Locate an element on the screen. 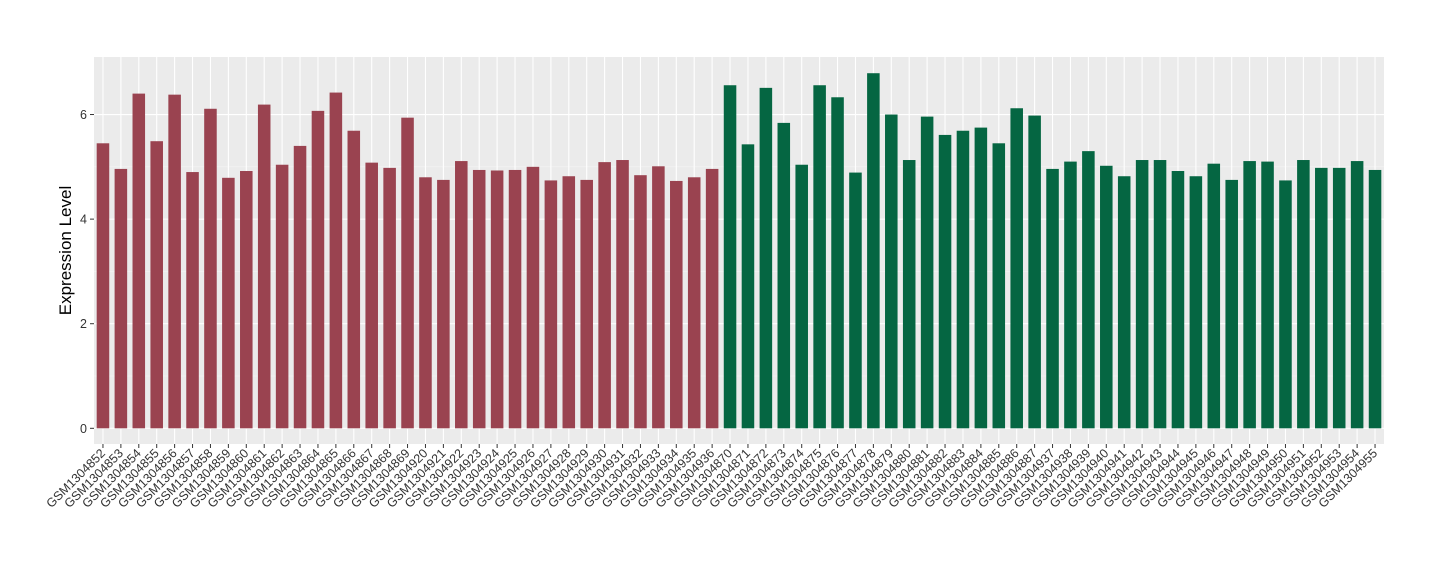 This screenshot has height=580, width=1440. y-tick-label: 4 is located at coordinates (83, 220).